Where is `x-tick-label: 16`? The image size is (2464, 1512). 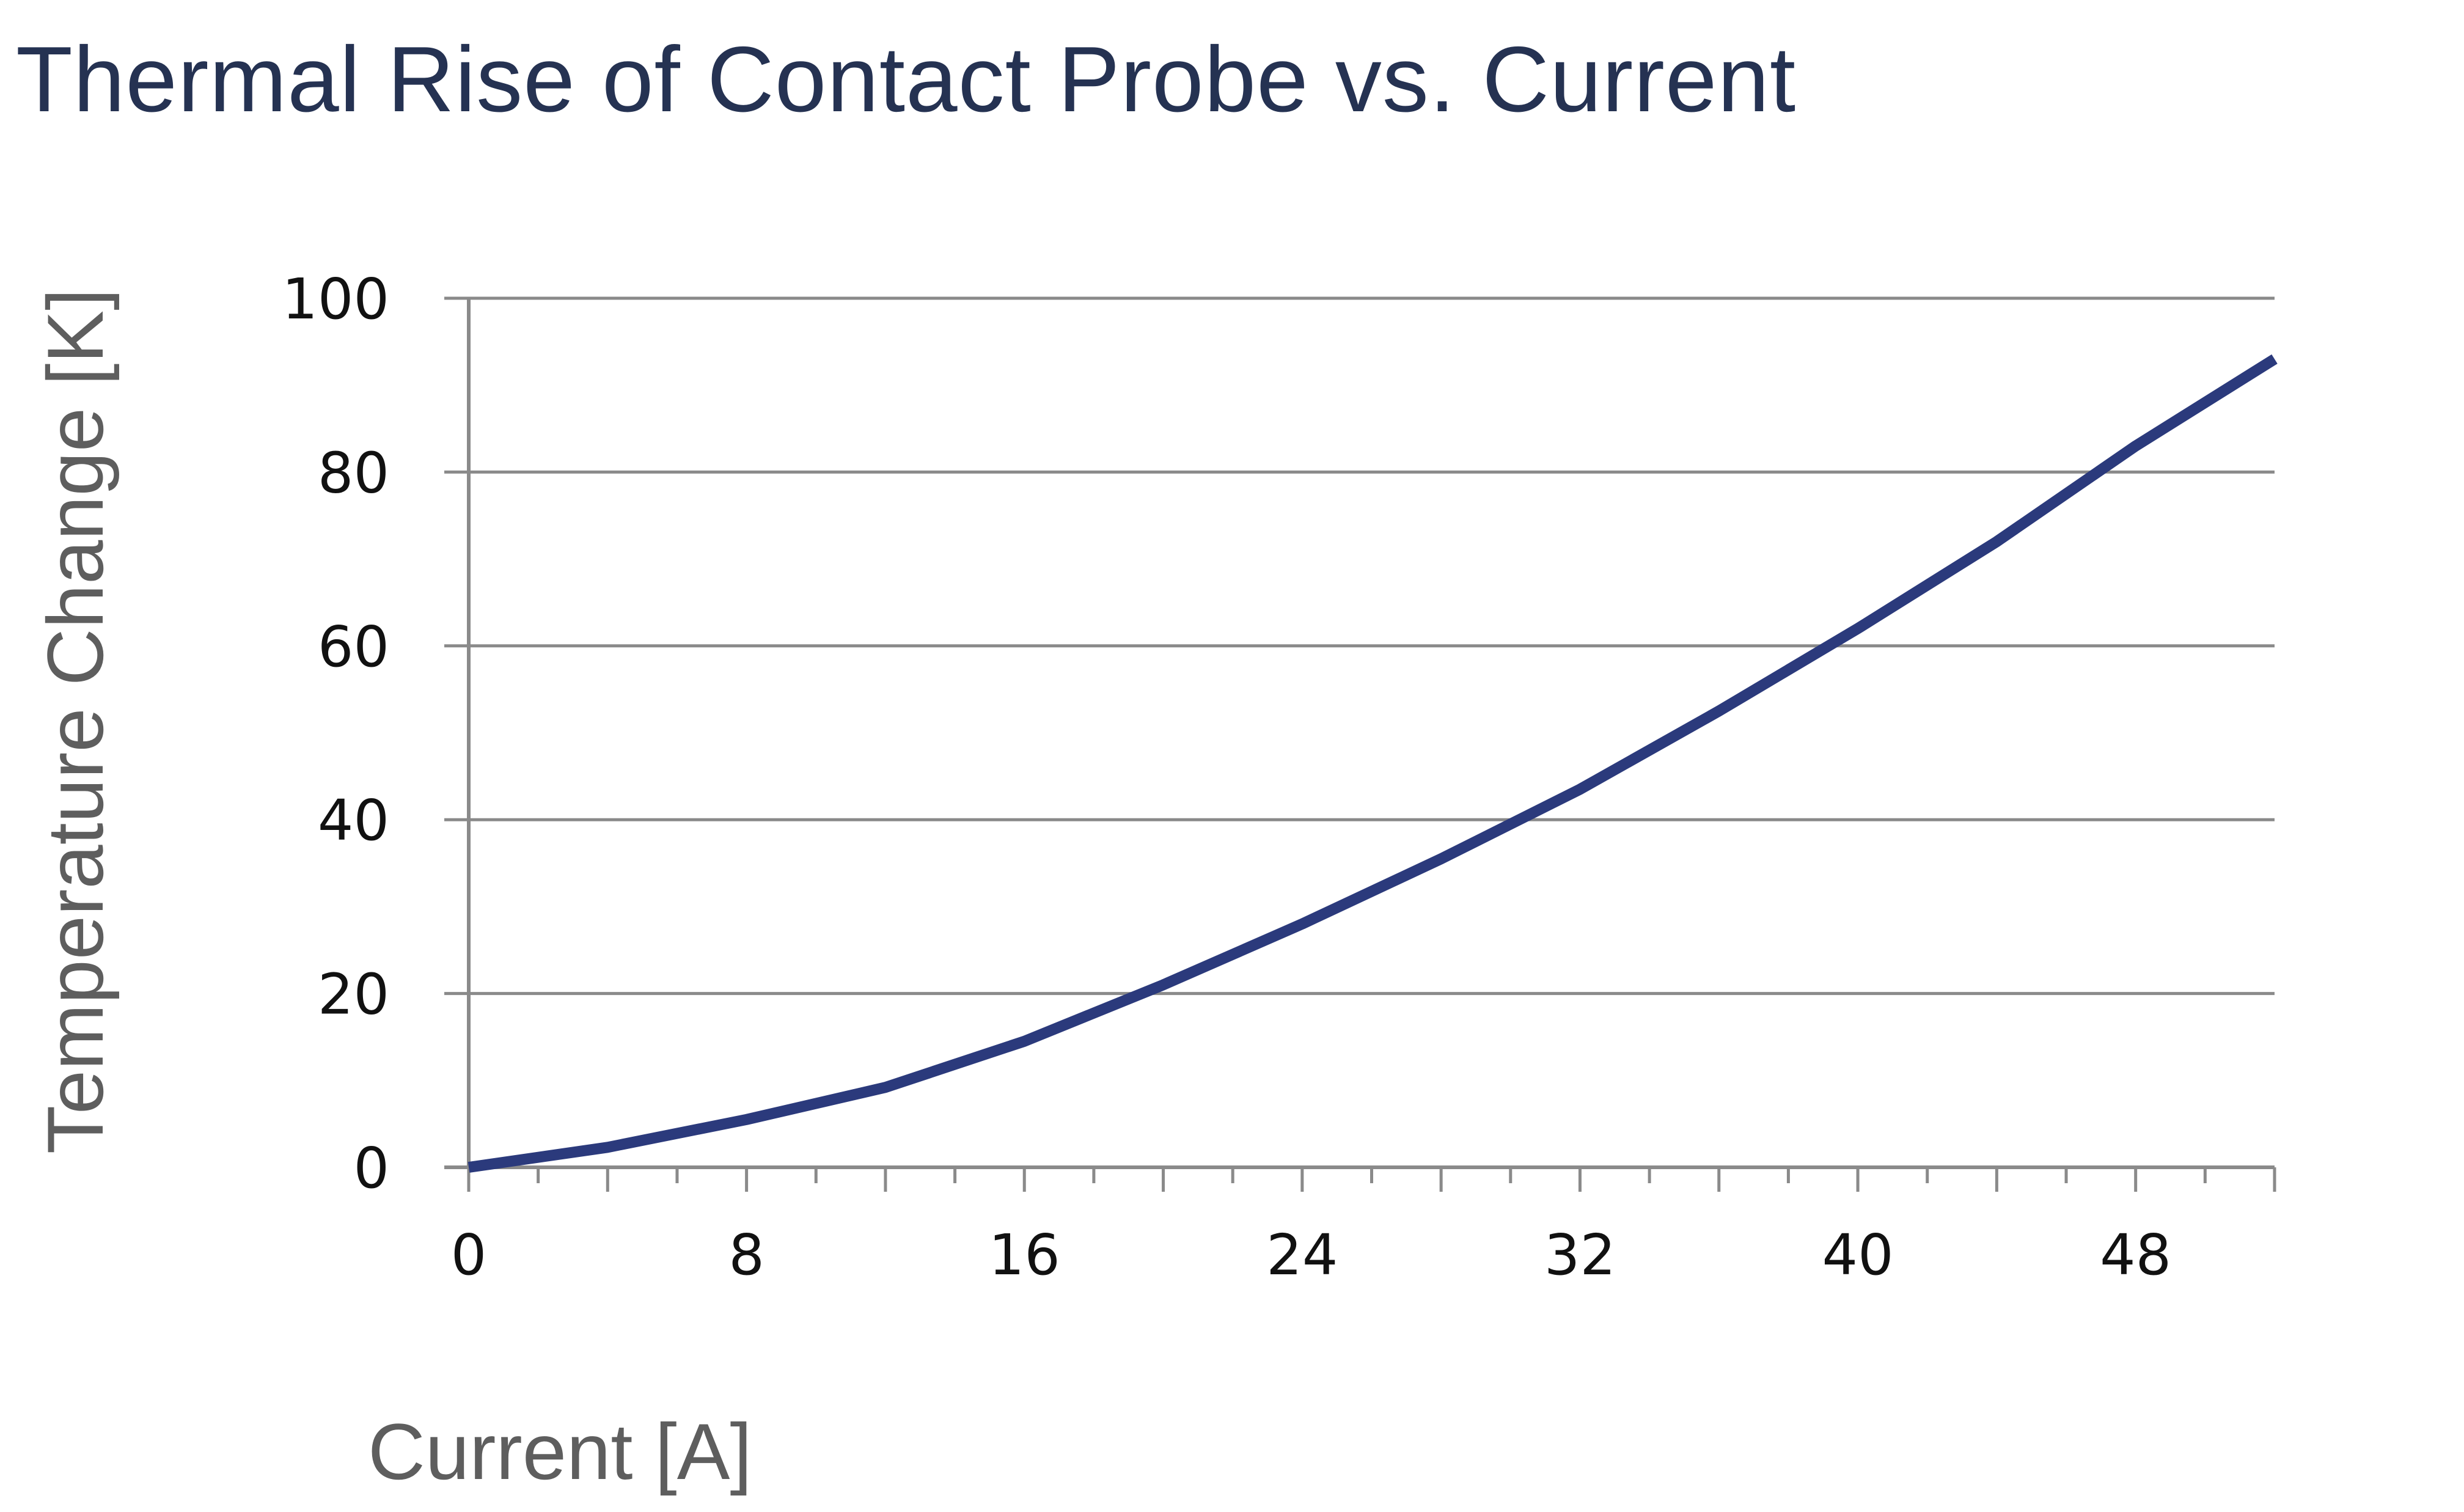
x-tick-label: 16 is located at coordinates (1024, 1255).